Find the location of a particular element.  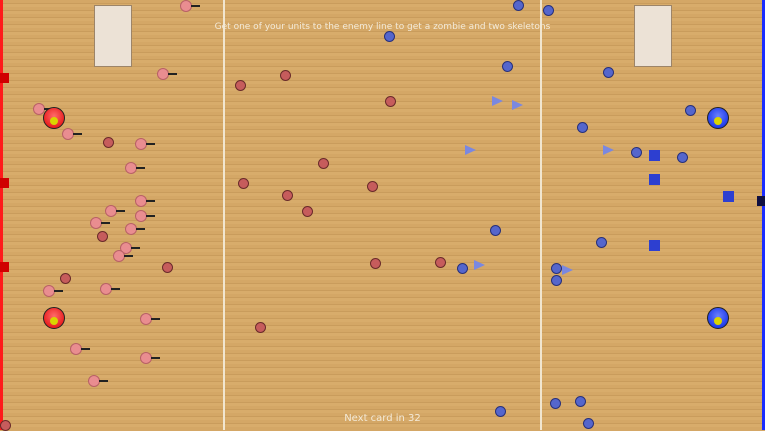

next-card-timer: Next card in 32 is located at coordinates (382, 418).